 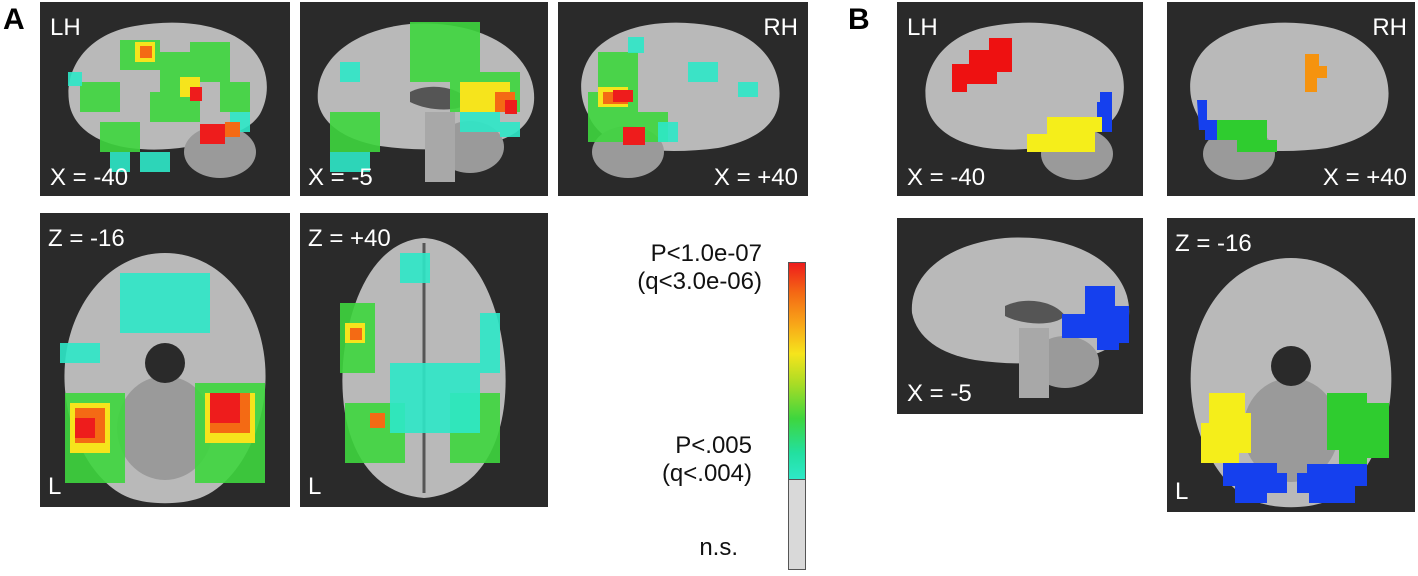 I want to click on colorbar, so click(x=797, y=416).